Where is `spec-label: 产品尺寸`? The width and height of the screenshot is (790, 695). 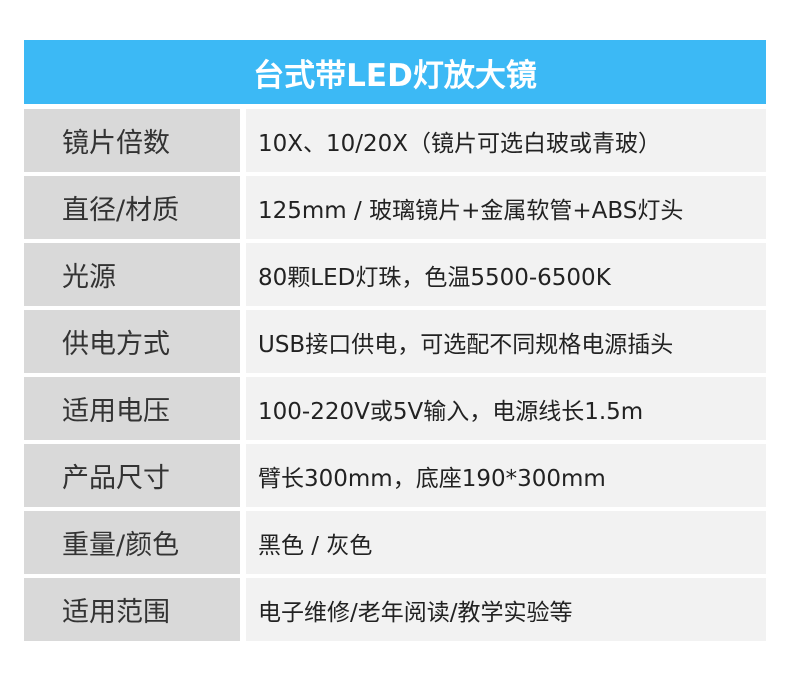 spec-label: 产品尺寸 is located at coordinates (132, 475).